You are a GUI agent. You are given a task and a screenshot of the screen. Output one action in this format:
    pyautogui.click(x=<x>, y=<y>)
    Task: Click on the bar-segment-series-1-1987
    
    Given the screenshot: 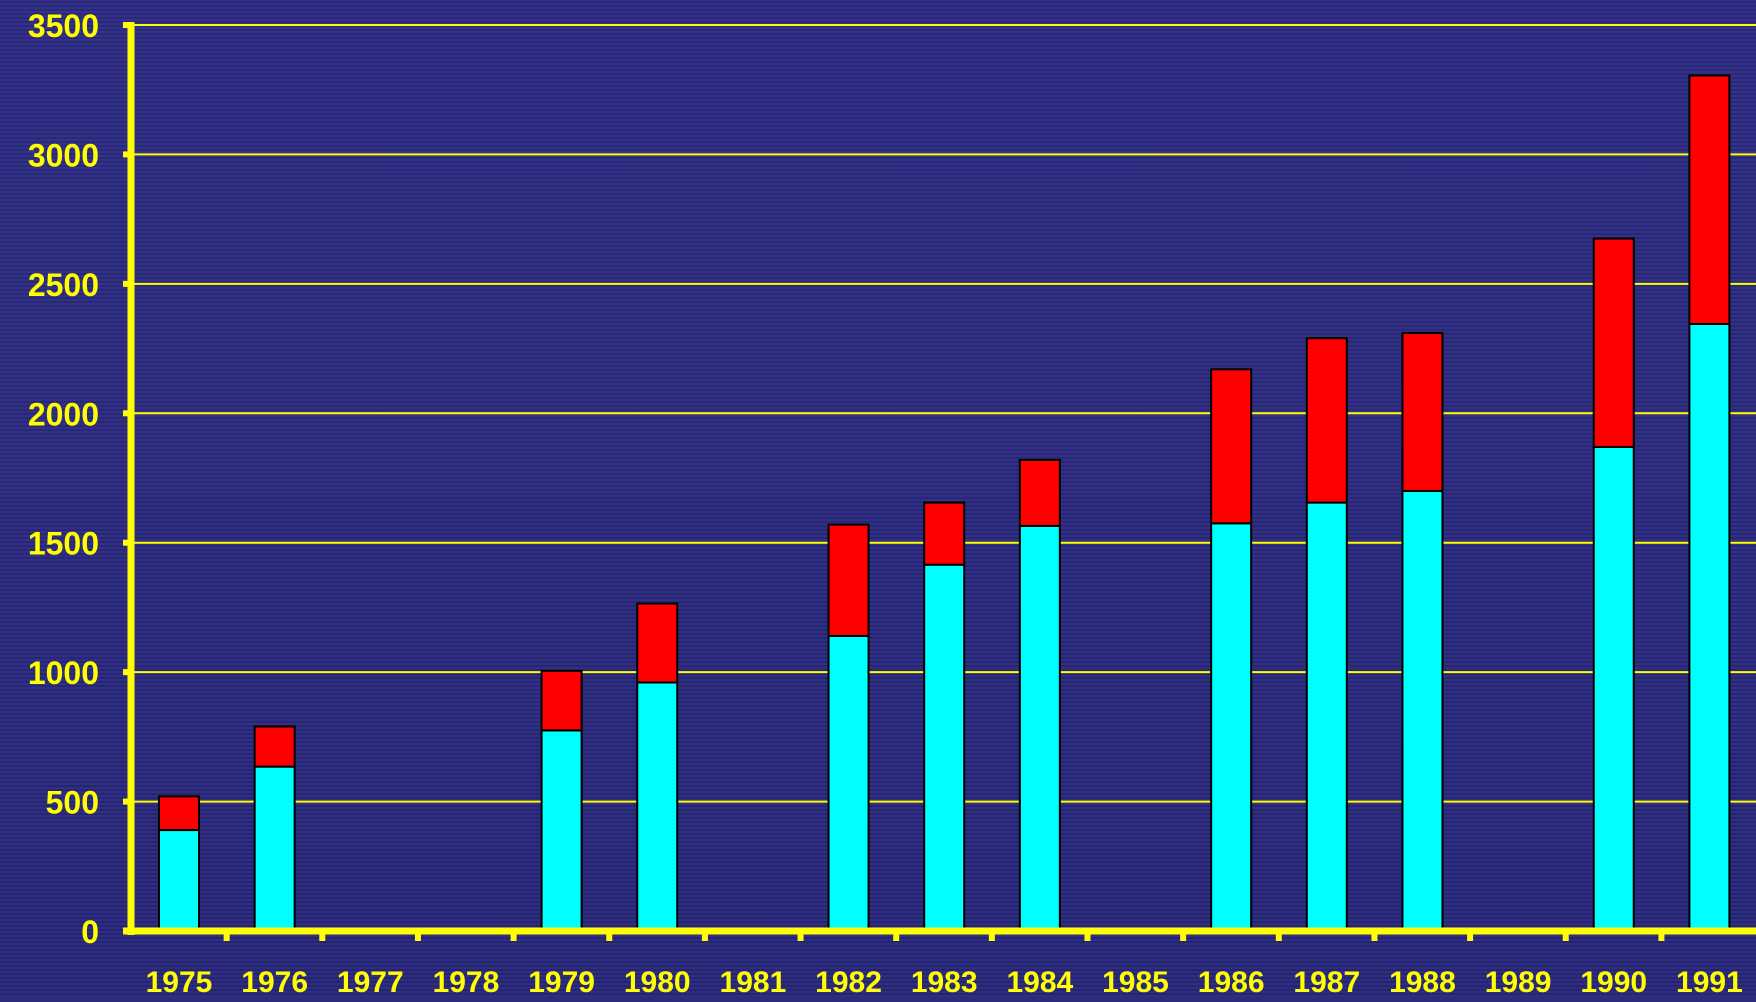 What is the action you would take?
    pyautogui.click(x=1326, y=716)
    